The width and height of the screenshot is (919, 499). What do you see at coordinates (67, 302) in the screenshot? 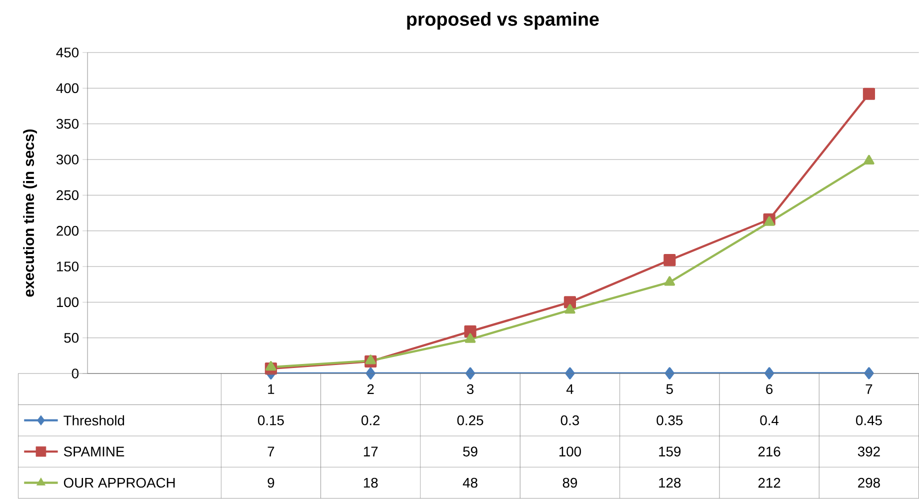
I see `y-tick-label: 100` at bounding box center [67, 302].